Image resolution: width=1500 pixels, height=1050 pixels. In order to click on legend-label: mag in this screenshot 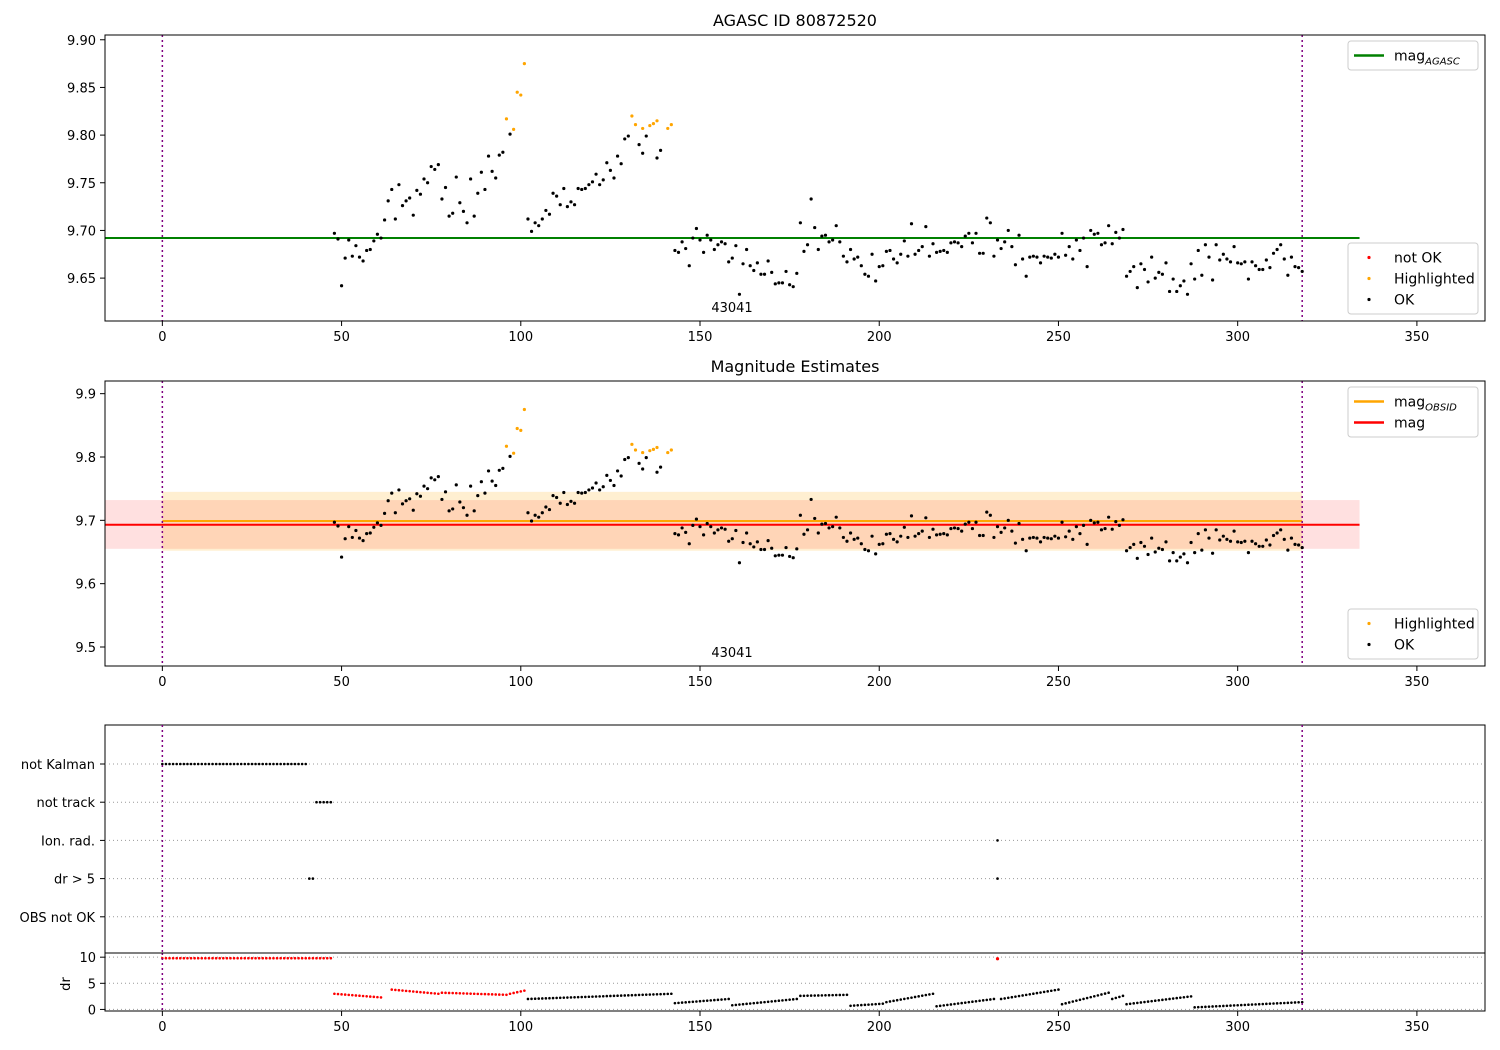, I will do `click(1409, 424)`.